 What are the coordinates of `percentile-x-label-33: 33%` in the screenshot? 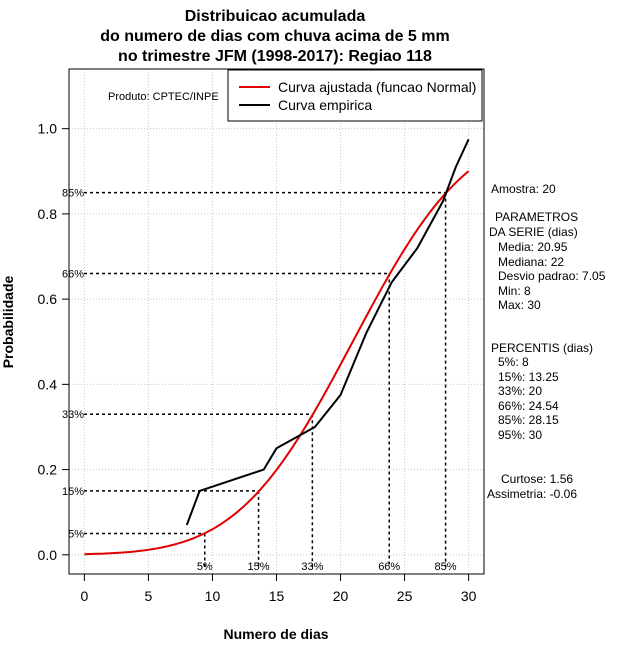 It's located at (312, 567).